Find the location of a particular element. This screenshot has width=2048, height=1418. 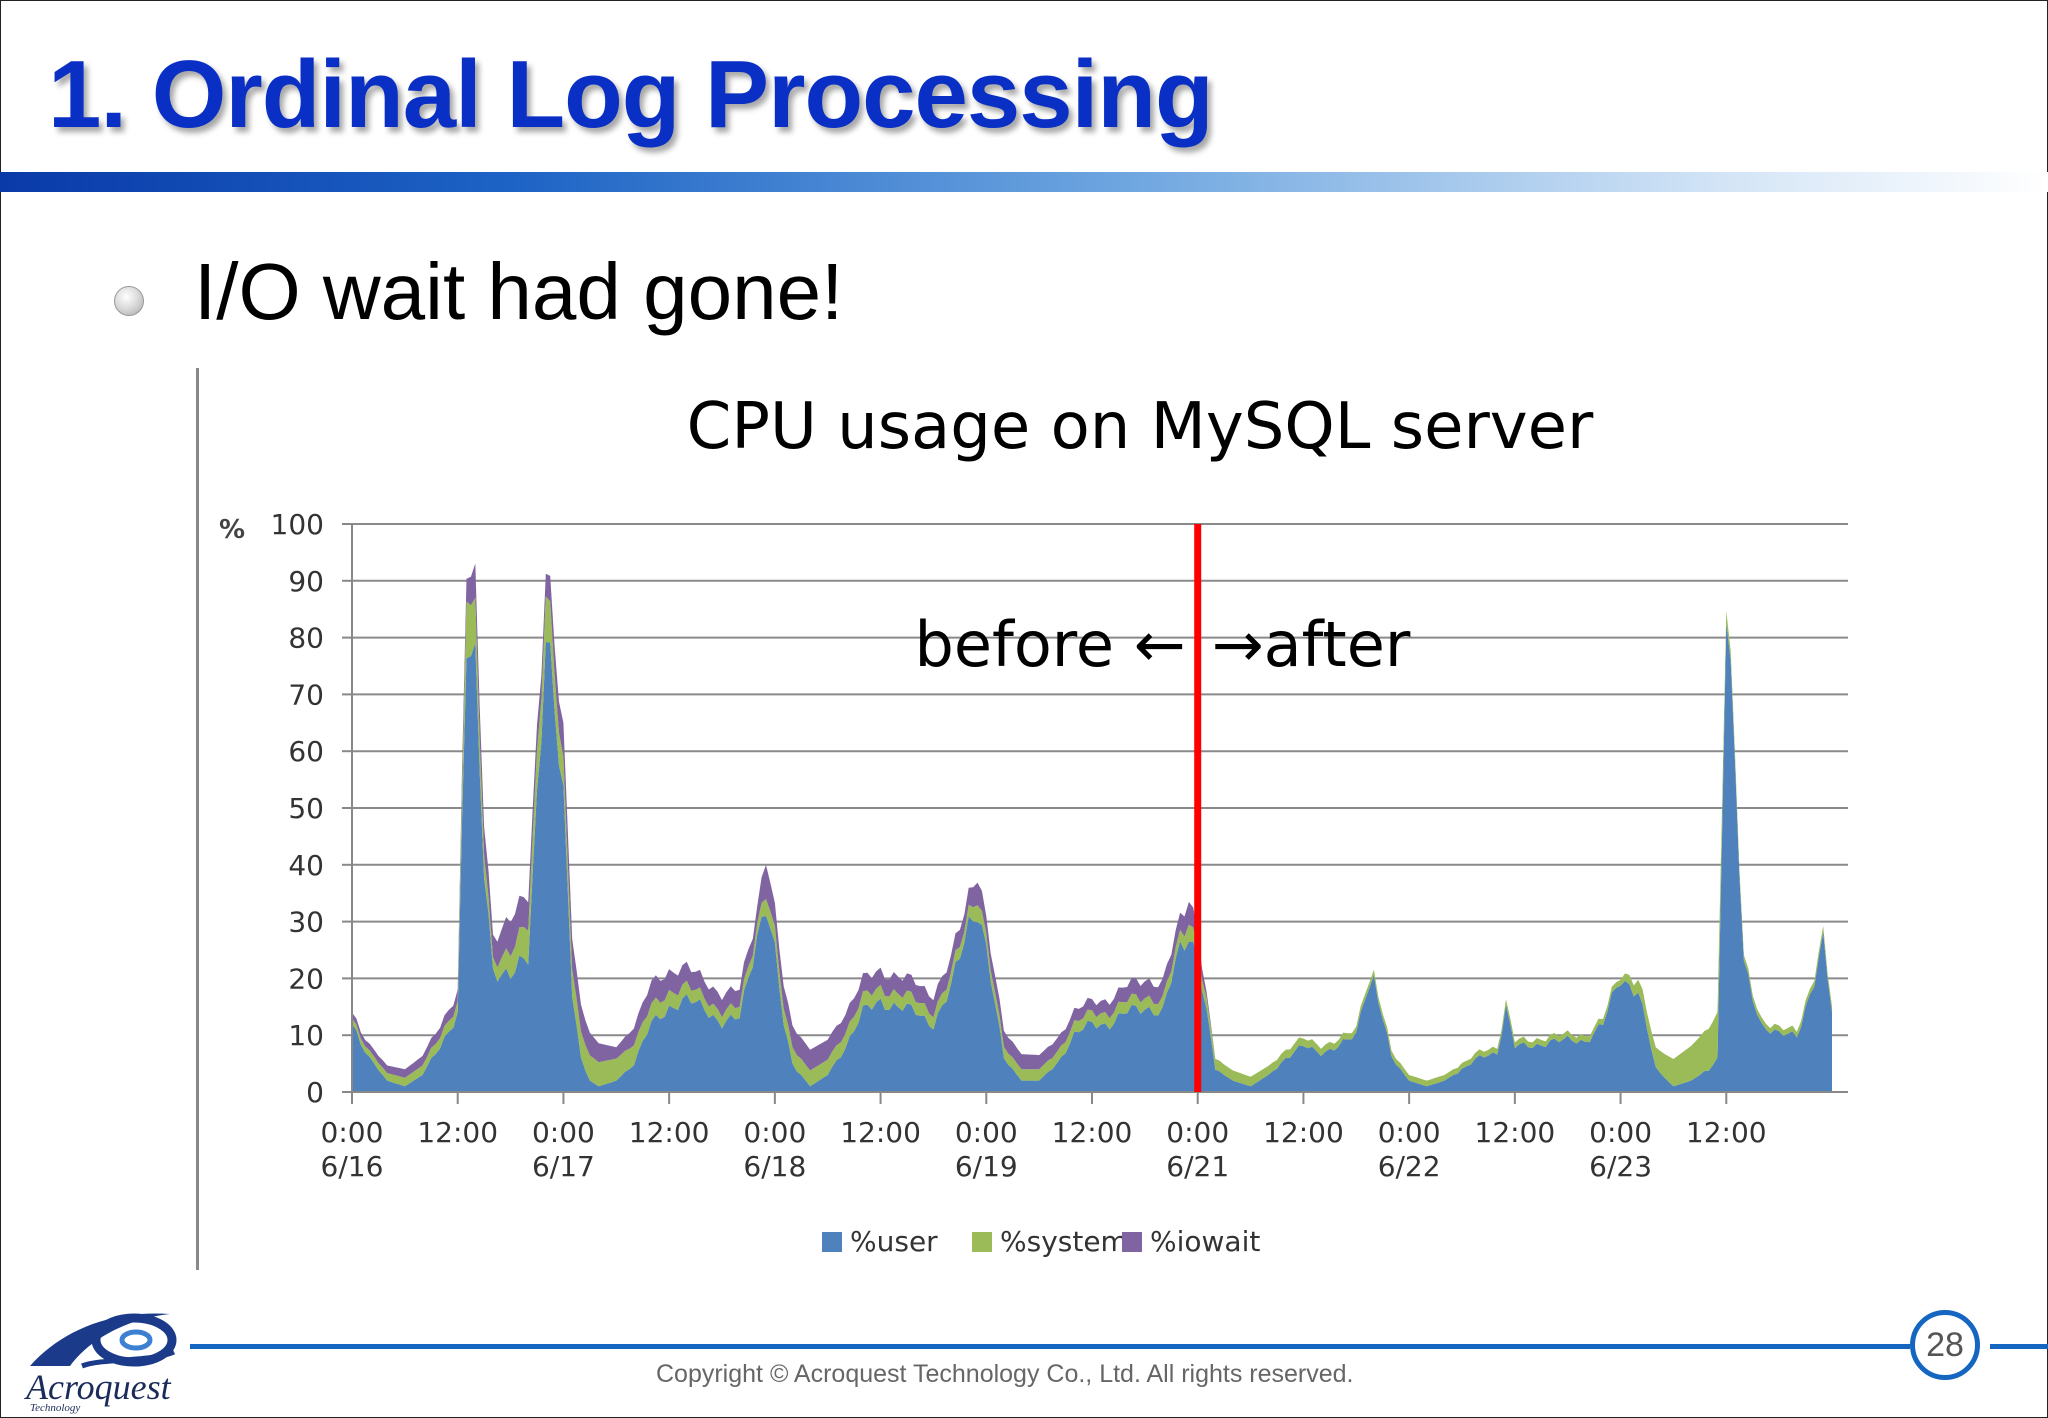

page-number-badge is located at coordinates (1945, 1345).